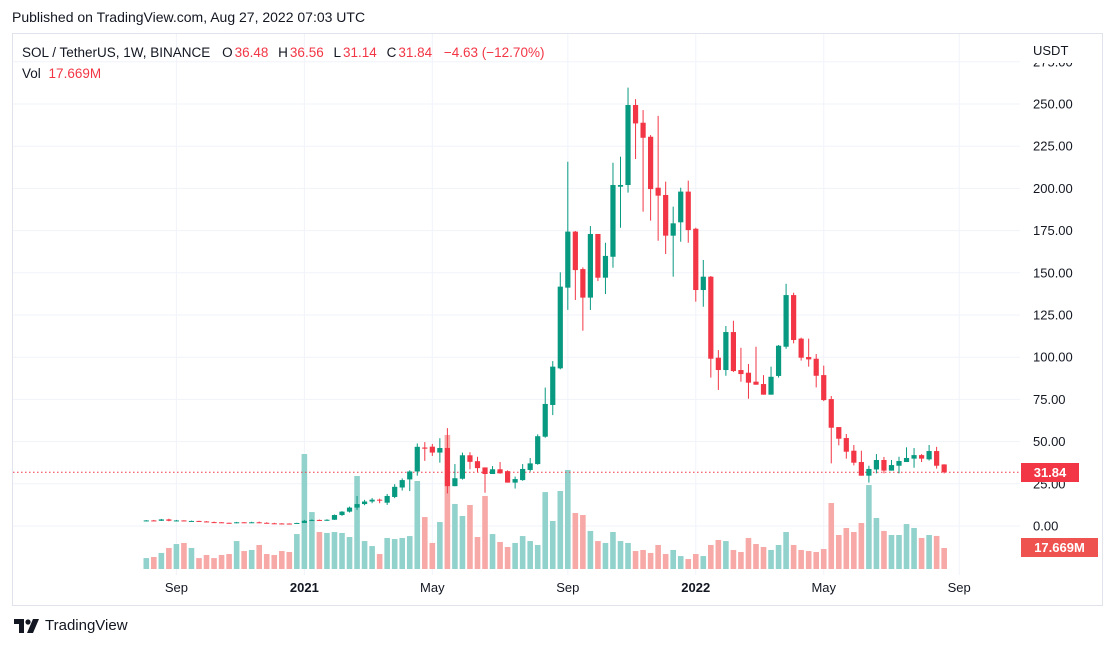 The image size is (1116, 648). I want to click on time-tick-label: 2022, so click(695, 587).